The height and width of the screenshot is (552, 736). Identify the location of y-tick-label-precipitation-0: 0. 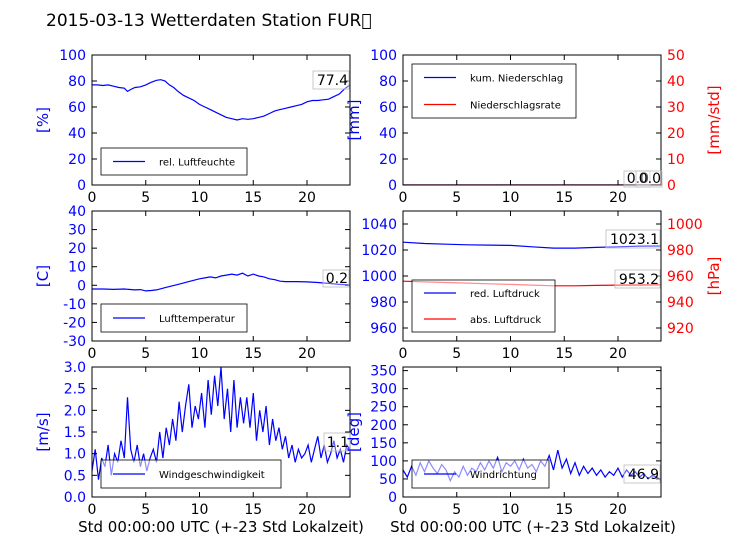
(392, 186).